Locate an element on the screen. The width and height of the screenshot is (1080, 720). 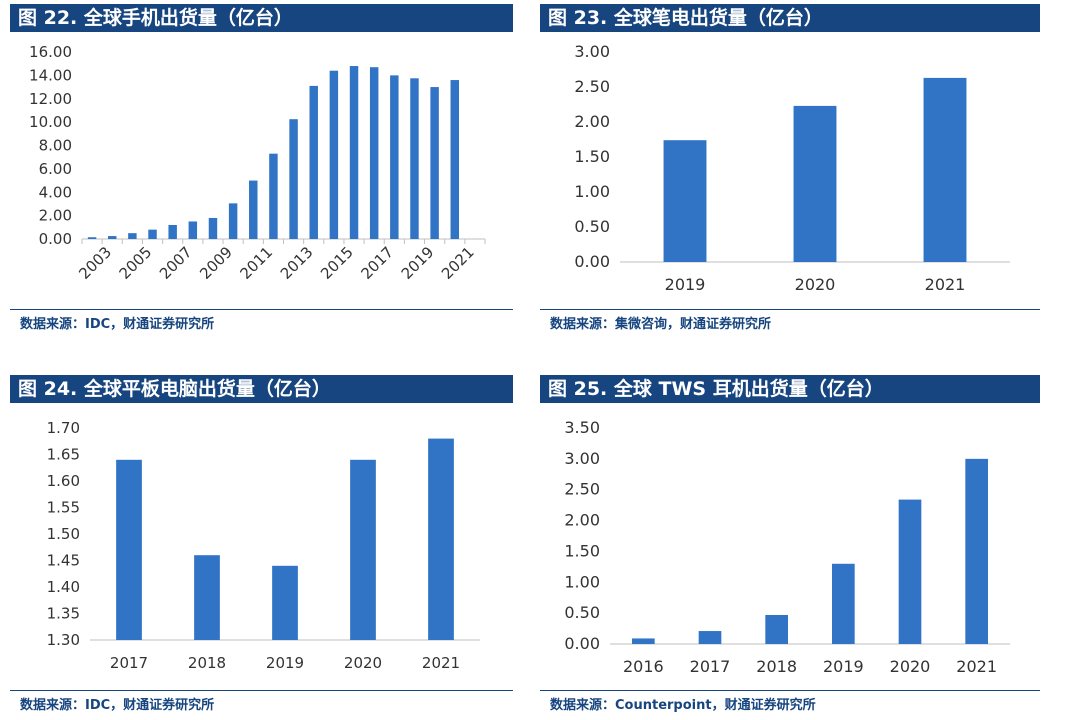
chart-25-title: 图 25. 全球 TWS 耳机出货量（亿台） is located at coordinates (790, 389).